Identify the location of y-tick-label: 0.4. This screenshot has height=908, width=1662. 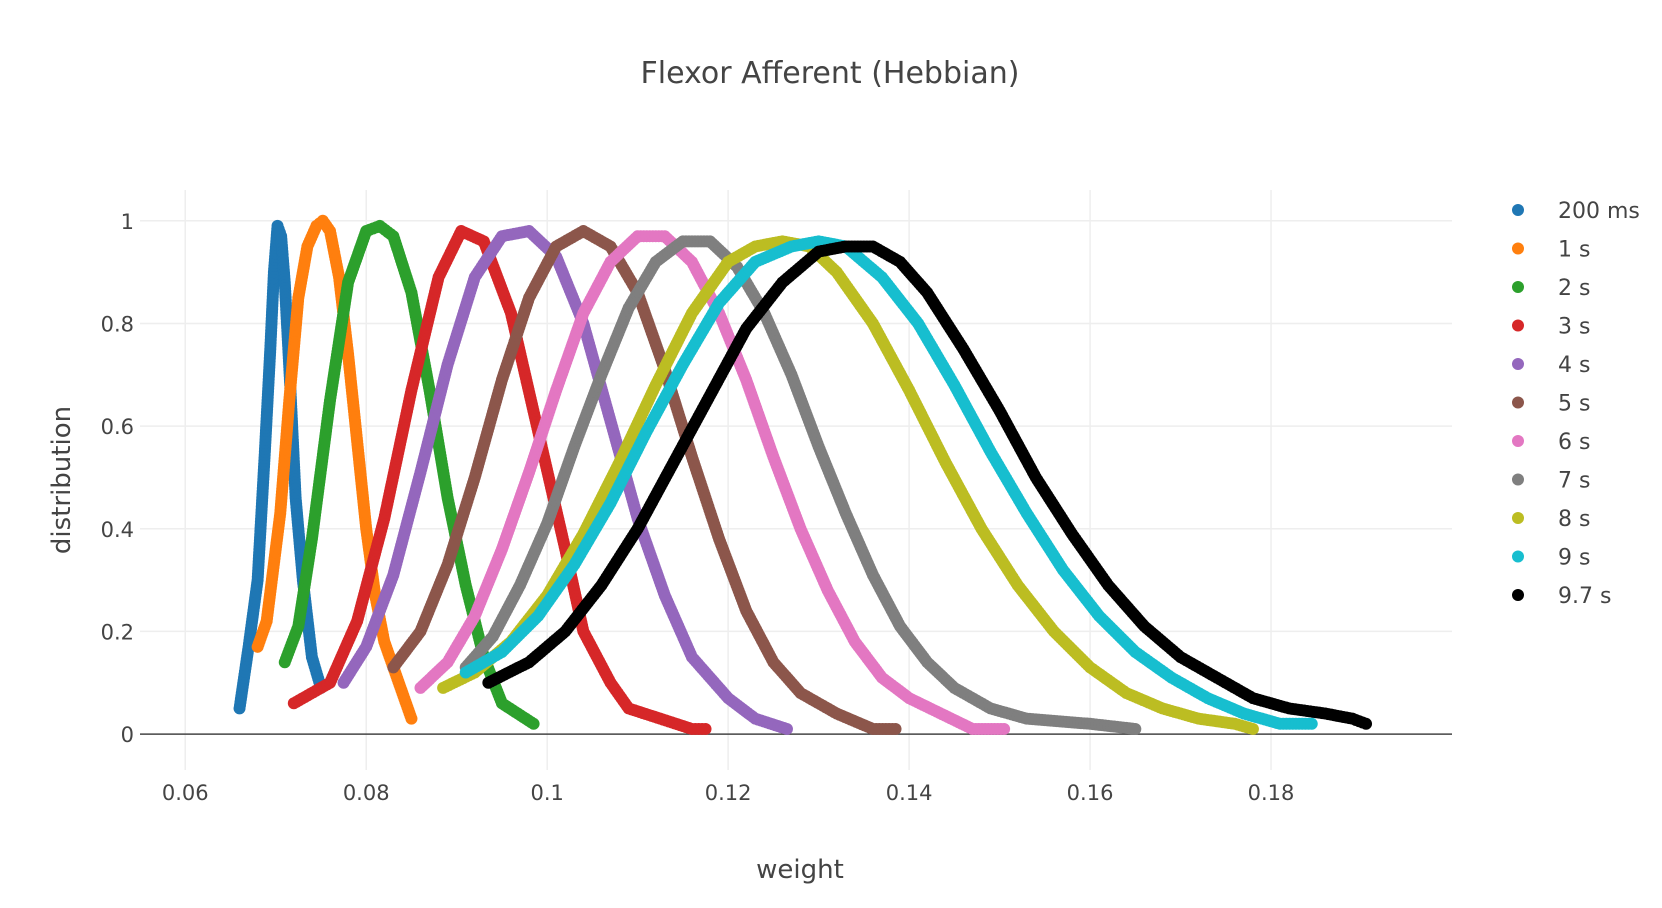
(117, 530).